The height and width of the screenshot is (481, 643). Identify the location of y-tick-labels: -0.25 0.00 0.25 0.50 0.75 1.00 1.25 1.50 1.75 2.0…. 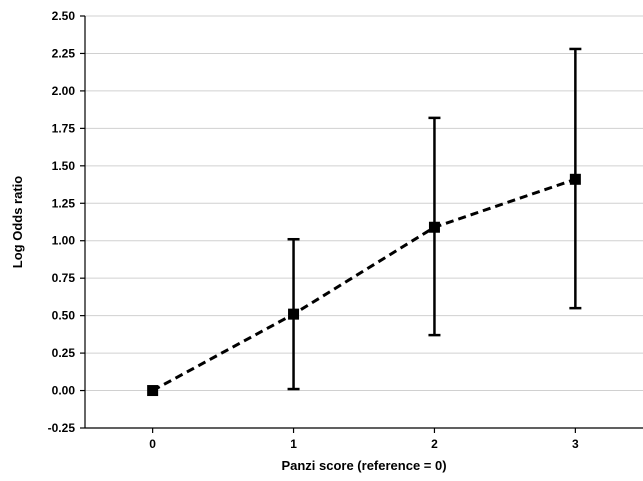
(62, 222).